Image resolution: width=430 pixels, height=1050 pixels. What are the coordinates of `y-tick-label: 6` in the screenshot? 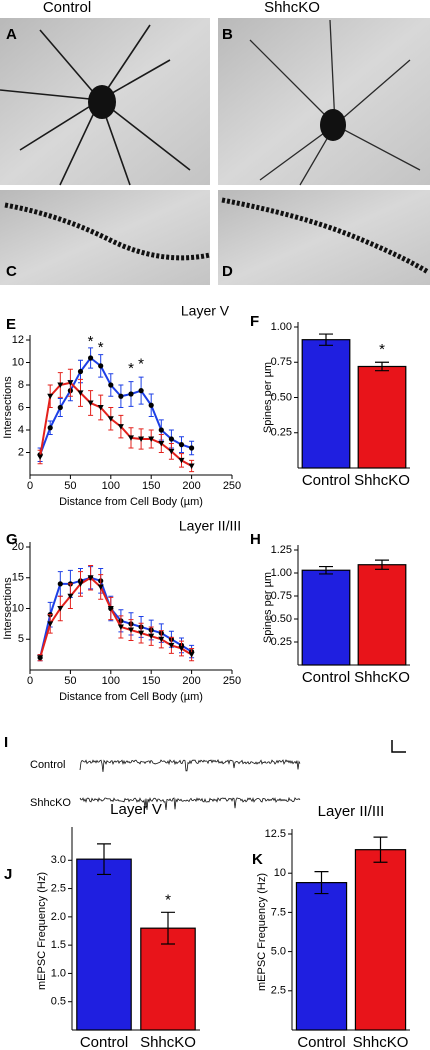 It's located at (21, 407).